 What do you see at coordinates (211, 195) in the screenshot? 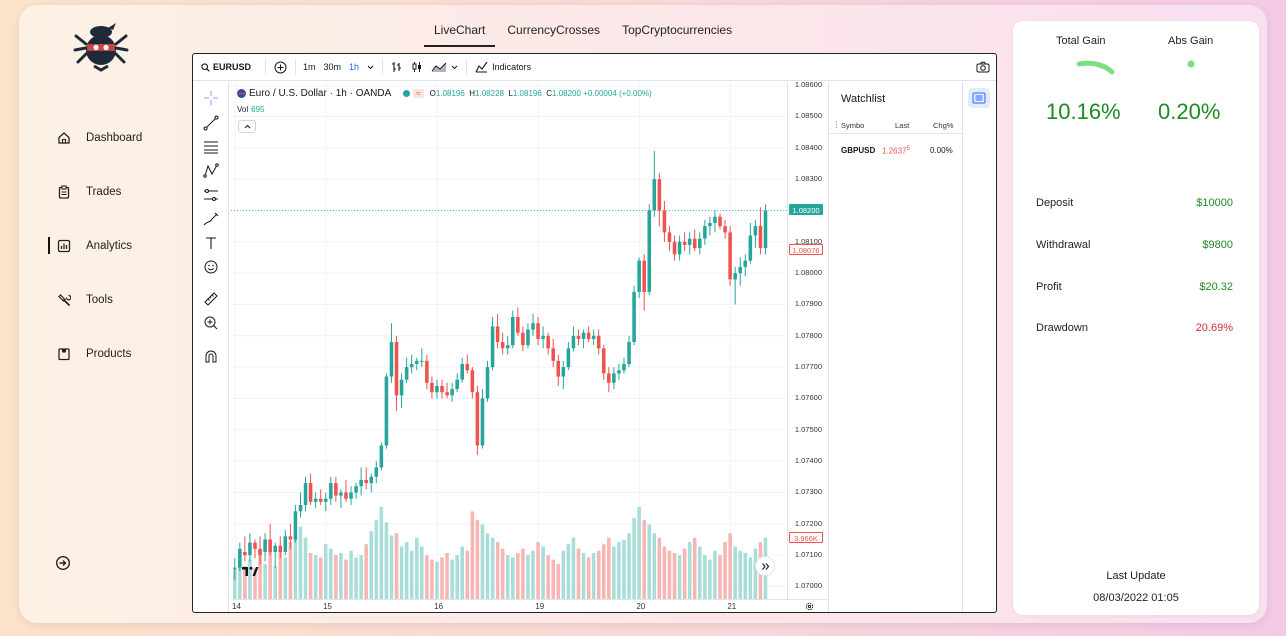
I see `prediction-tool` at bounding box center [211, 195].